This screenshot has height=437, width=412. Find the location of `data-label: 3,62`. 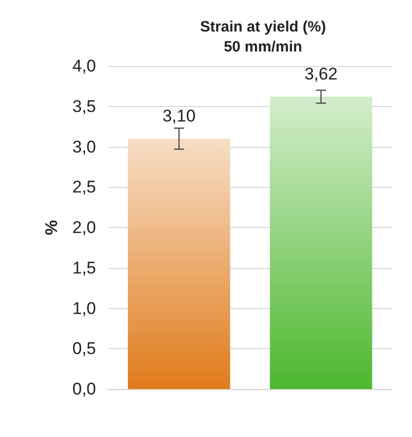

data-label: 3,62 is located at coordinates (321, 74).